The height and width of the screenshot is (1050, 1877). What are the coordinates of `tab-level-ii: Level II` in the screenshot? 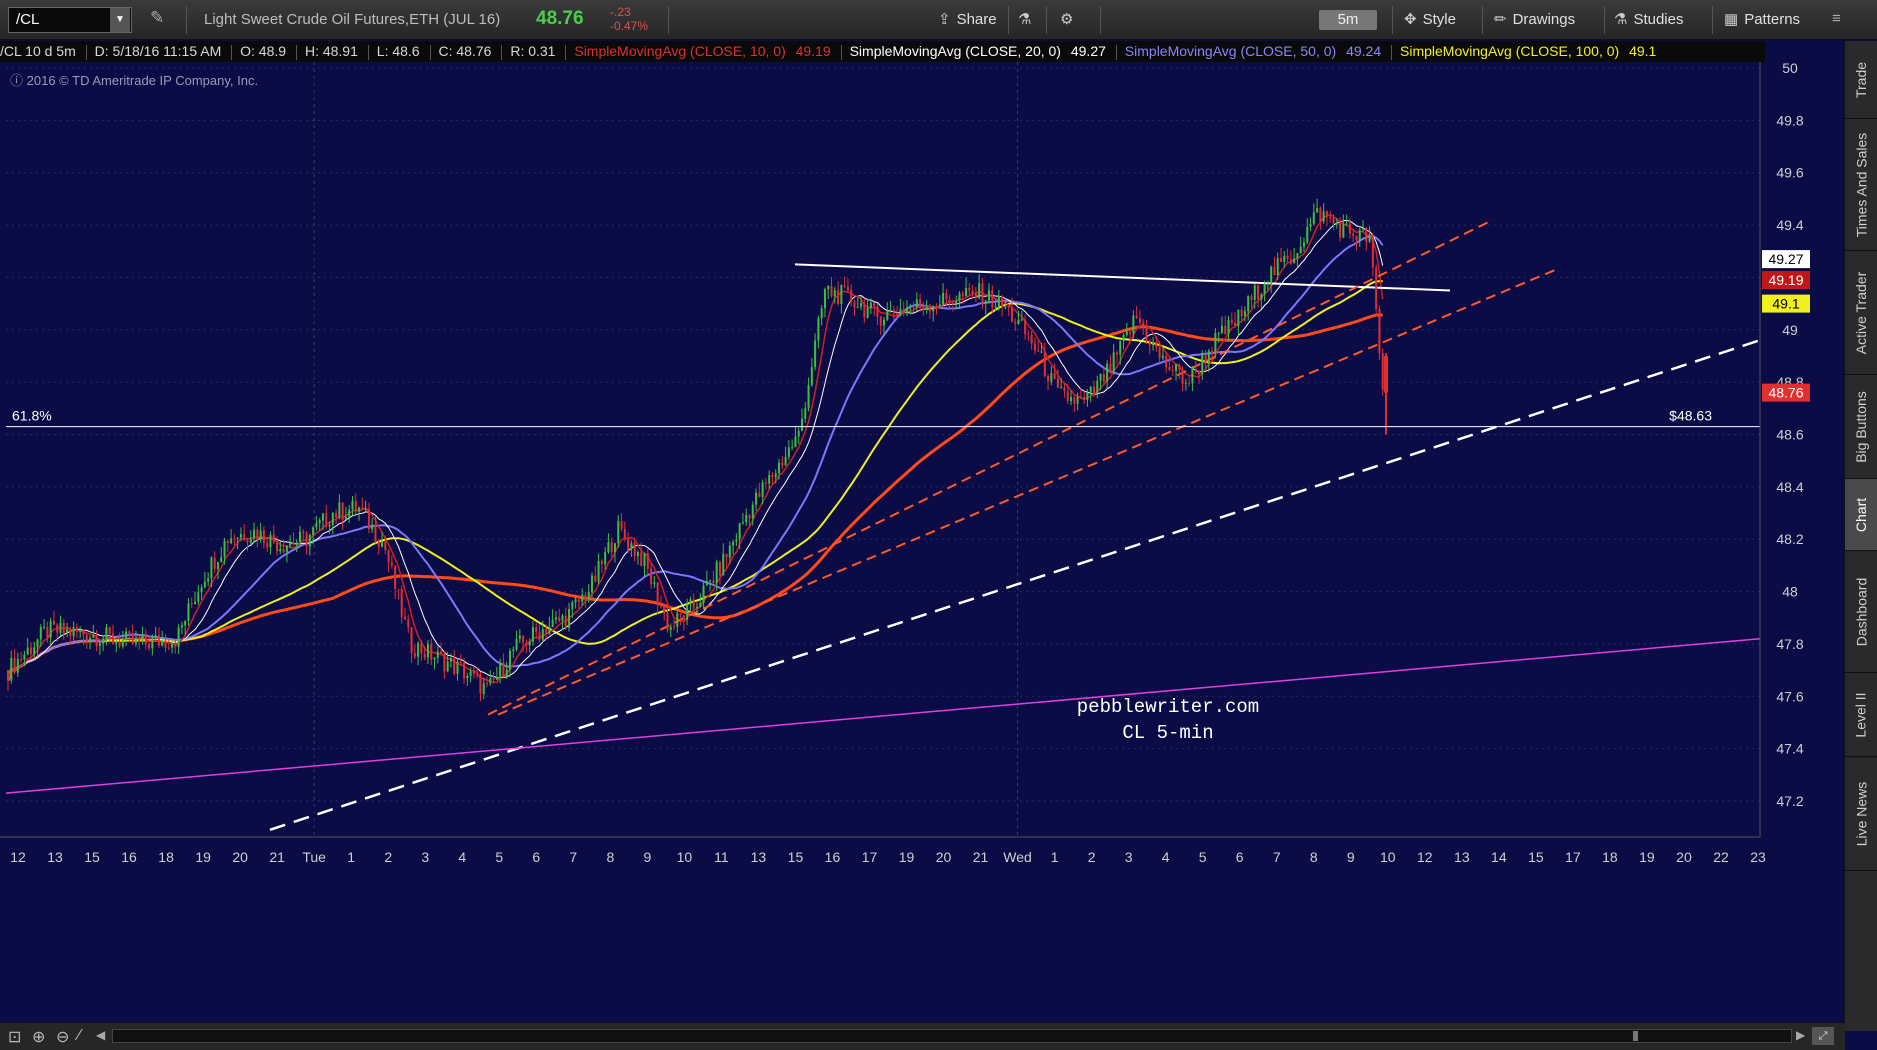 It's located at (1861, 715).